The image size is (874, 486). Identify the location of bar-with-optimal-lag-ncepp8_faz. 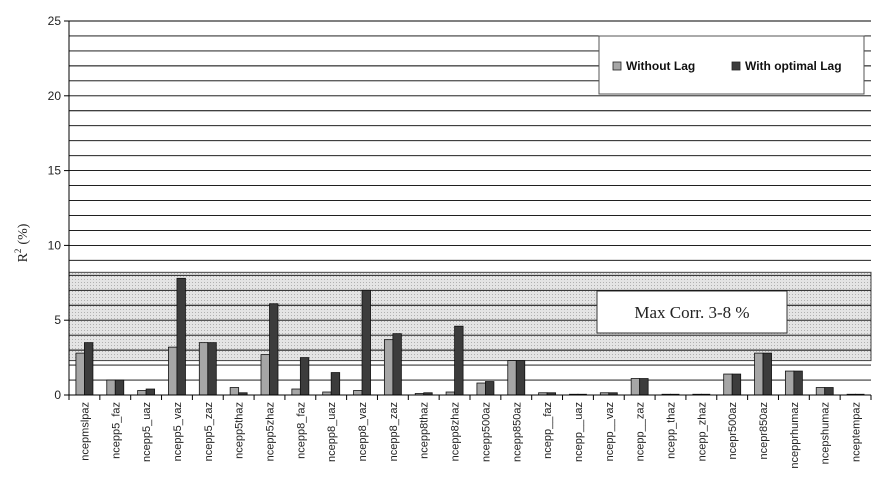
(304, 376).